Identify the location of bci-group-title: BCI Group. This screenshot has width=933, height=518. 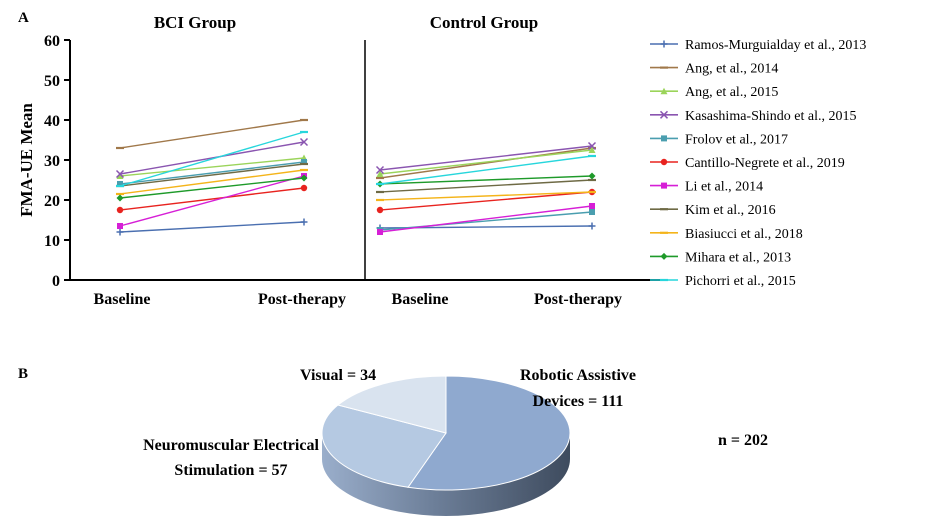
(195, 22).